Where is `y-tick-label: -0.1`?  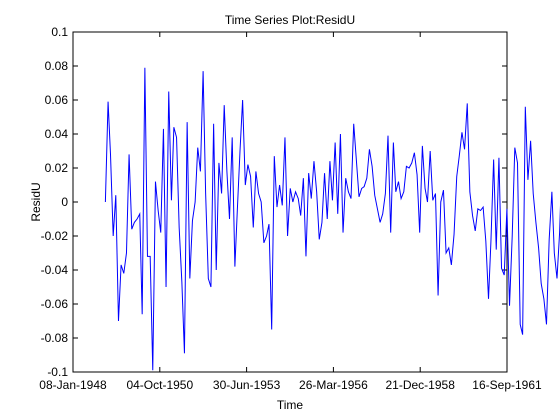 y-tick-label: -0.1 is located at coordinates (57, 372).